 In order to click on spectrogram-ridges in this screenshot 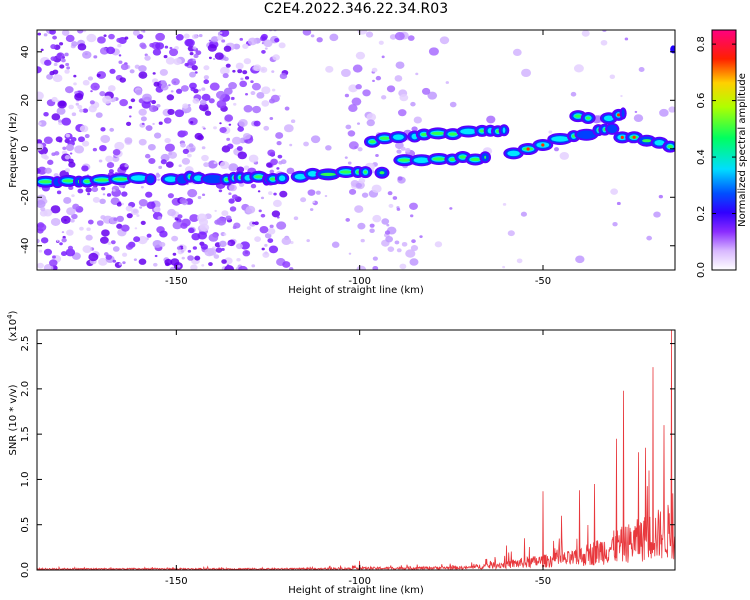, I will do `click(356, 148)`.